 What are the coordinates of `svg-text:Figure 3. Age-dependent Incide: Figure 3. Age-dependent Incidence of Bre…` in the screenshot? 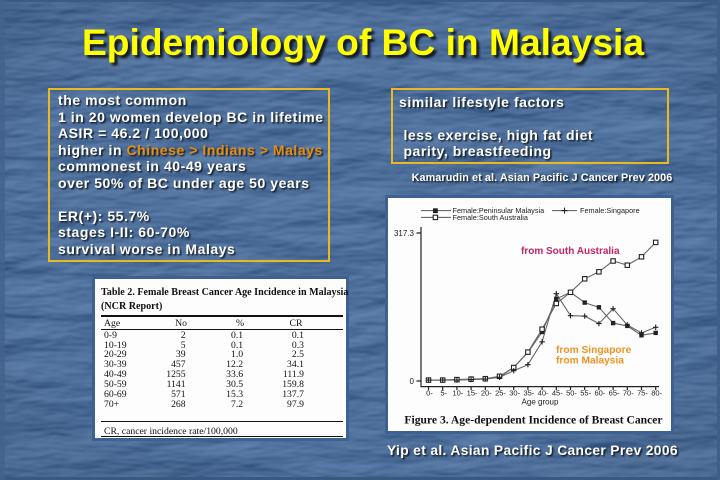 It's located at (533, 420).